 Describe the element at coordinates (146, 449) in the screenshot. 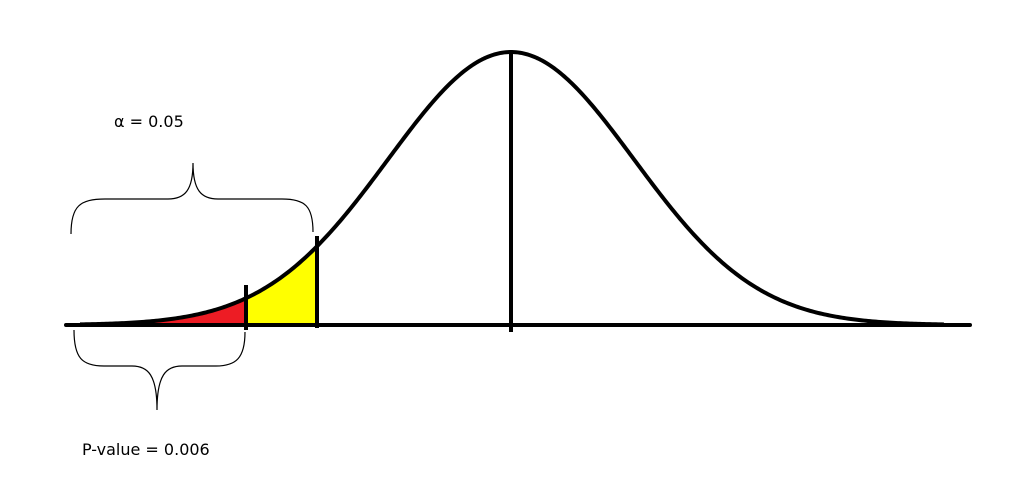

I see `p-value-label: P-value = 0.006` at that location.